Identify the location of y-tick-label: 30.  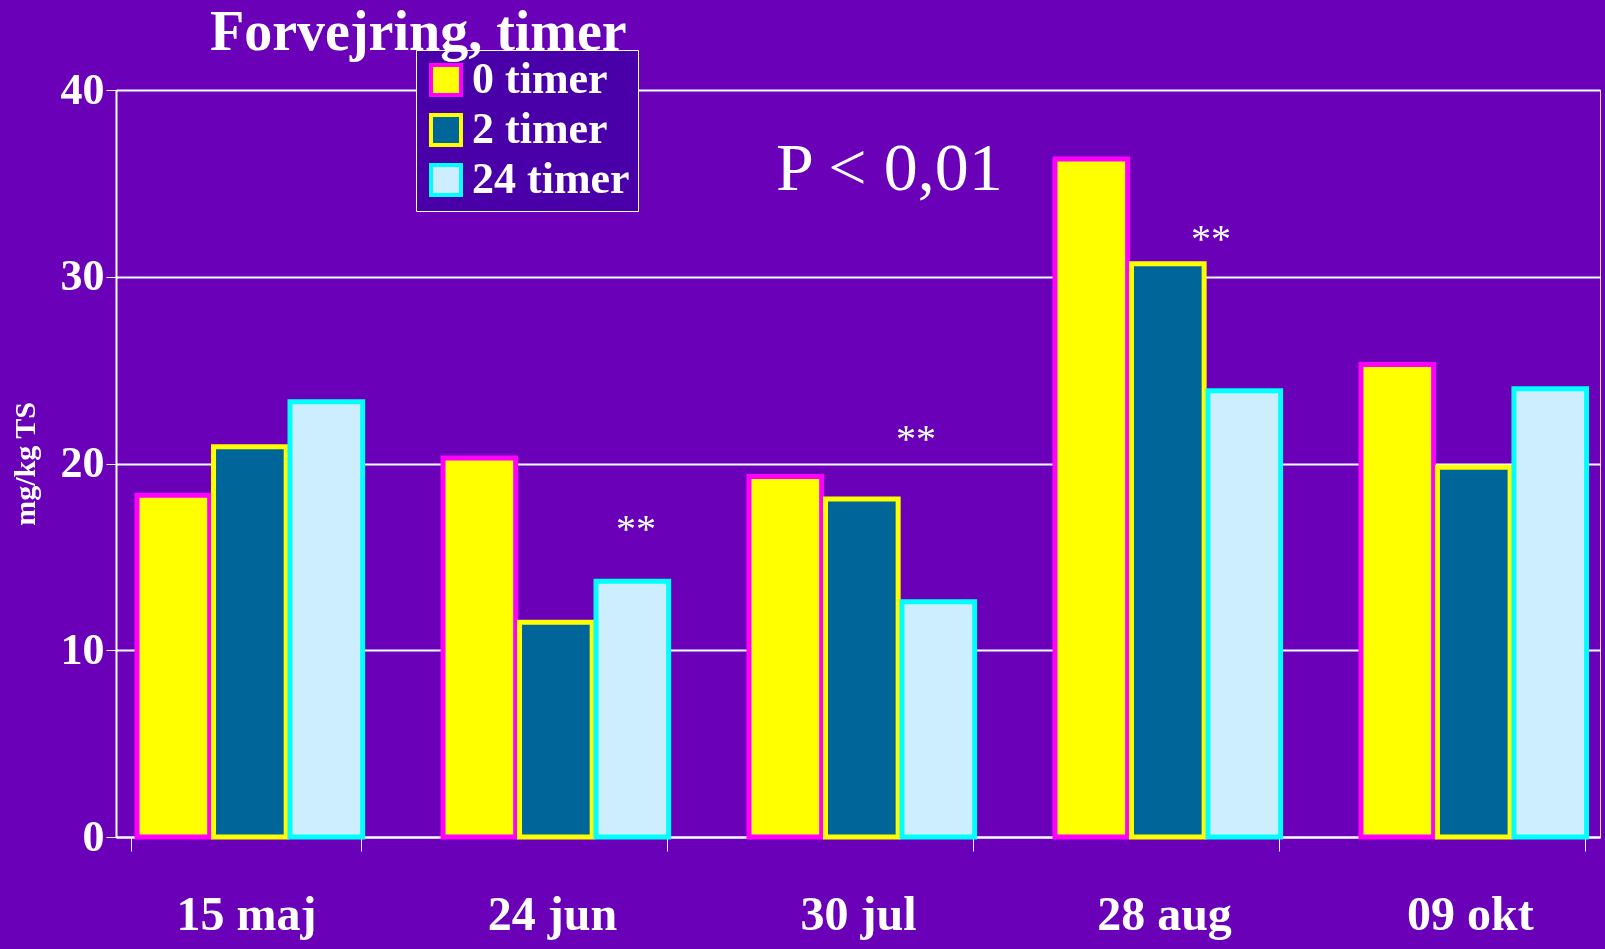
(82, 276).